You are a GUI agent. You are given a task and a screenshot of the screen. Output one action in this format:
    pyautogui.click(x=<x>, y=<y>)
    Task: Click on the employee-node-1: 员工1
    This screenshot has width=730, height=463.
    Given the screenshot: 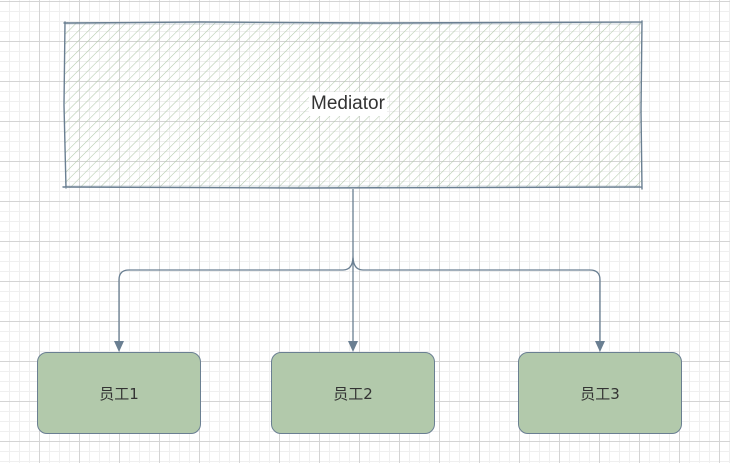 What is the action you would take?
    pyautogui.click(x=119, y=393)
    